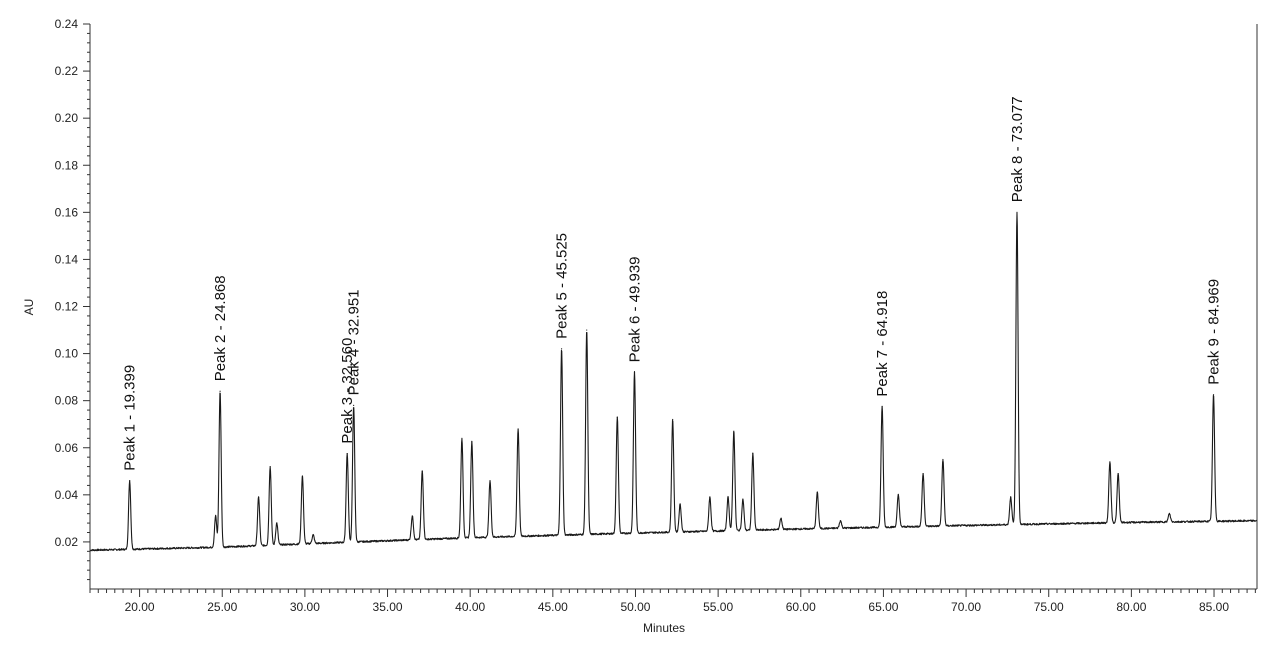 This screenshot has height=652, width=1280. Describe the element at coordinates (67, 542) in the screenshot. I see `y-tick-label: 0.02` at that location.